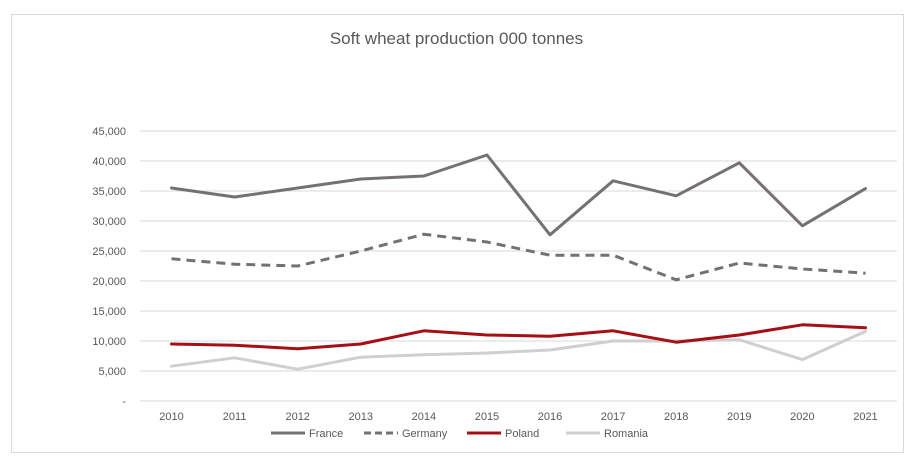  Describe the element at coordinates (460, 434) in the screenshot. I see `legend: France Germany Poland Romania` at that location.